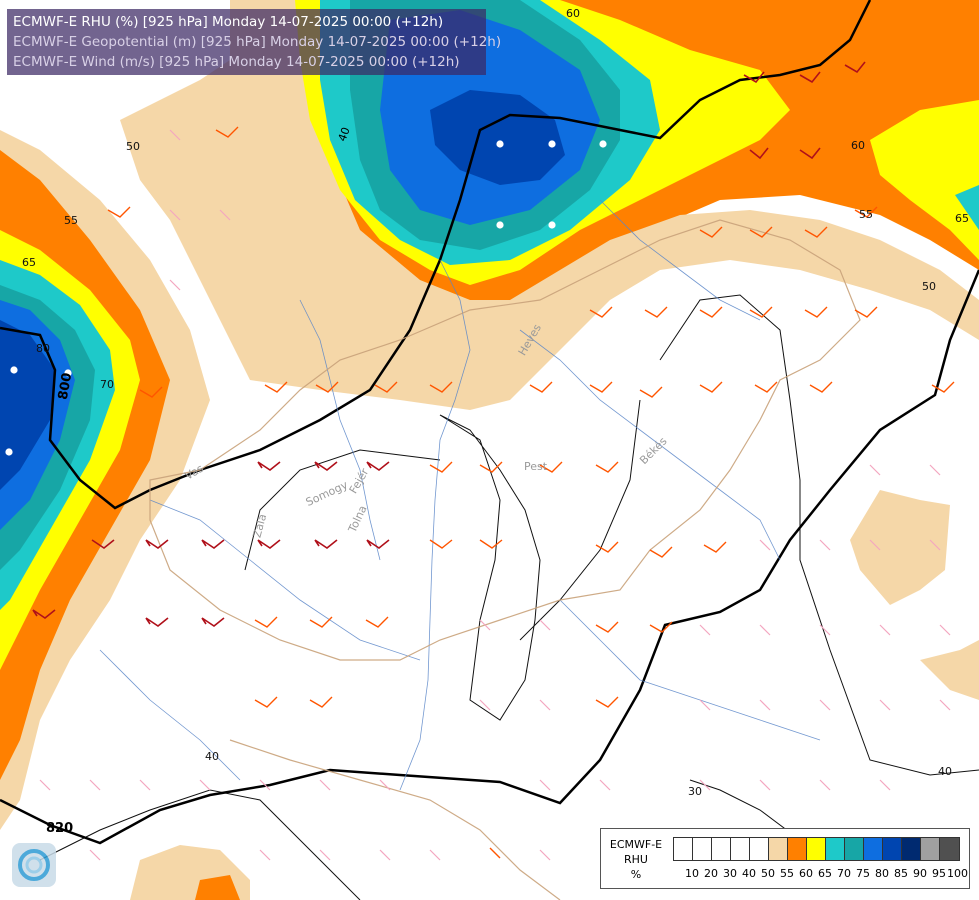  Describe the element at coordinates (344, 134) in the screenshot. I see `geopotential-label: 40` at that location.